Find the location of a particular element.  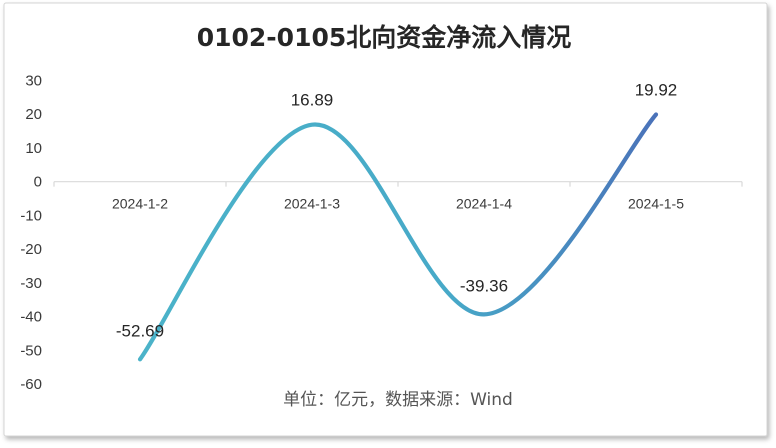

y-tick-label: -10 is located at coordinates (31, 215).